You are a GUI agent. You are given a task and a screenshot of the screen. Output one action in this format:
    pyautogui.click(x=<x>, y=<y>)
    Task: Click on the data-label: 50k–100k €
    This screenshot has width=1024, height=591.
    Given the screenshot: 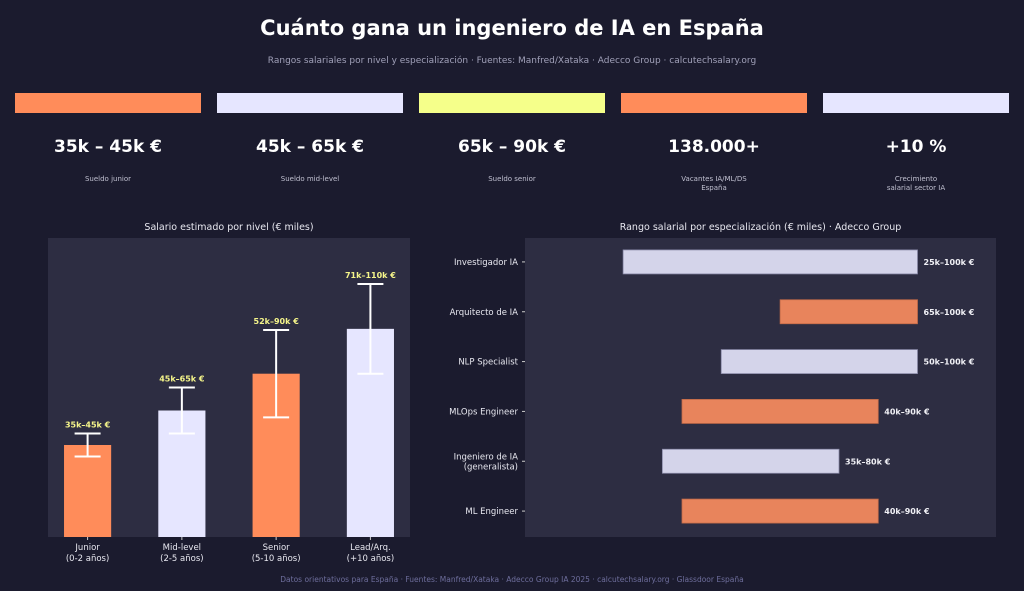 What is the action you would take?
    pyautogui.click(x=949, y=362)
    